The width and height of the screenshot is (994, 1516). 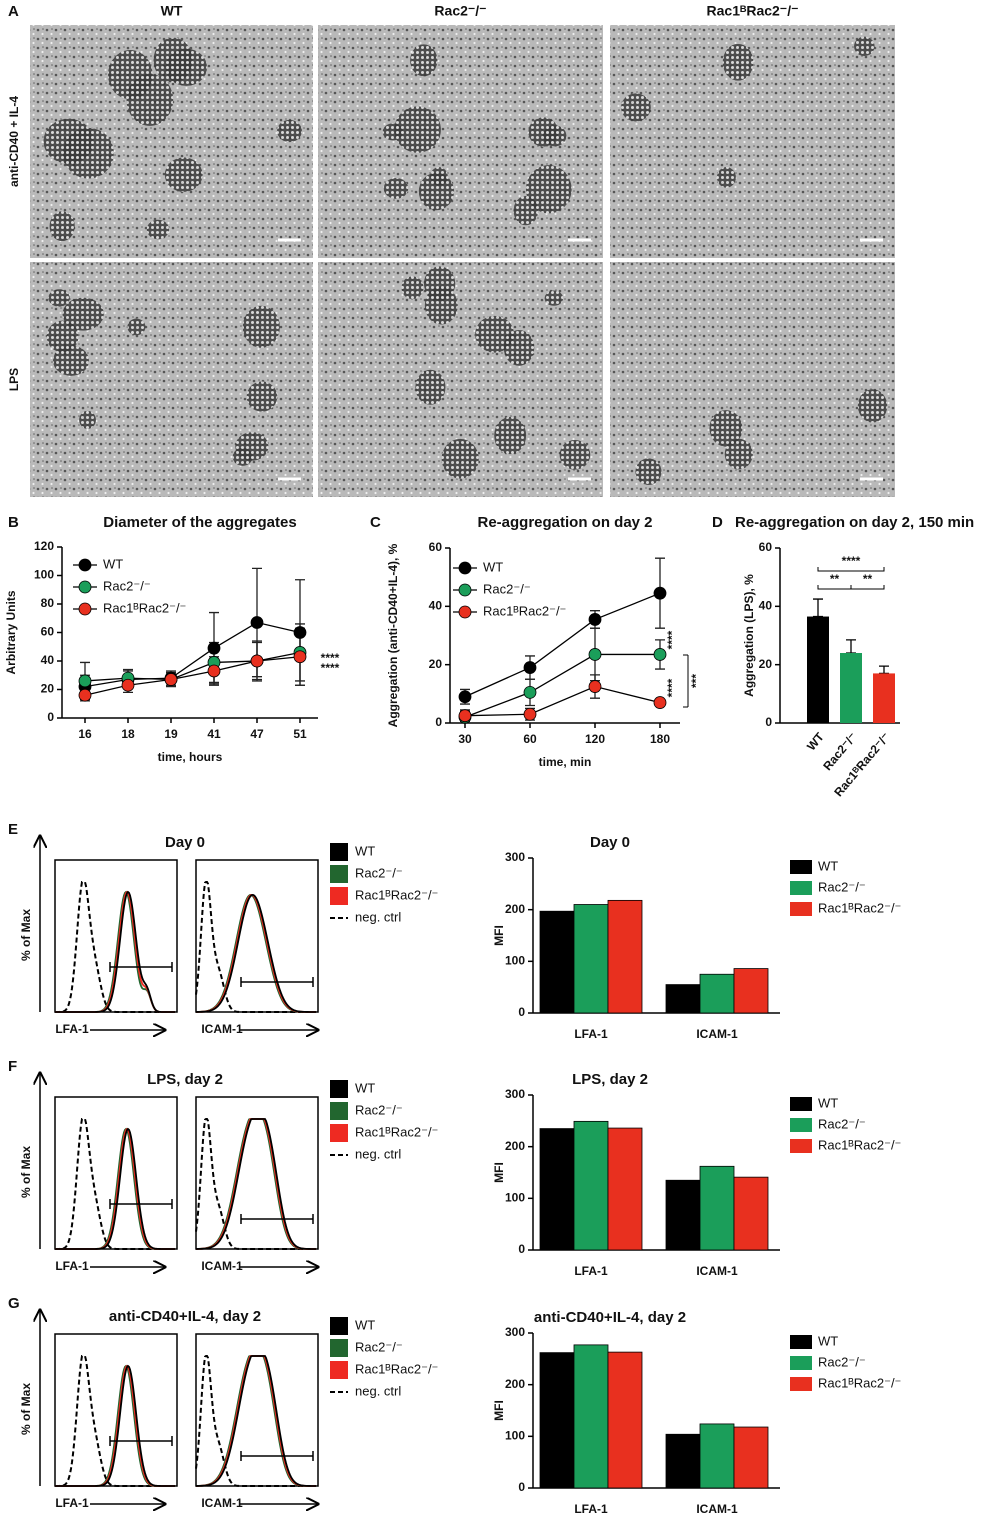 I want to click on y-tick-label: 120, so click(x=44, y=546).